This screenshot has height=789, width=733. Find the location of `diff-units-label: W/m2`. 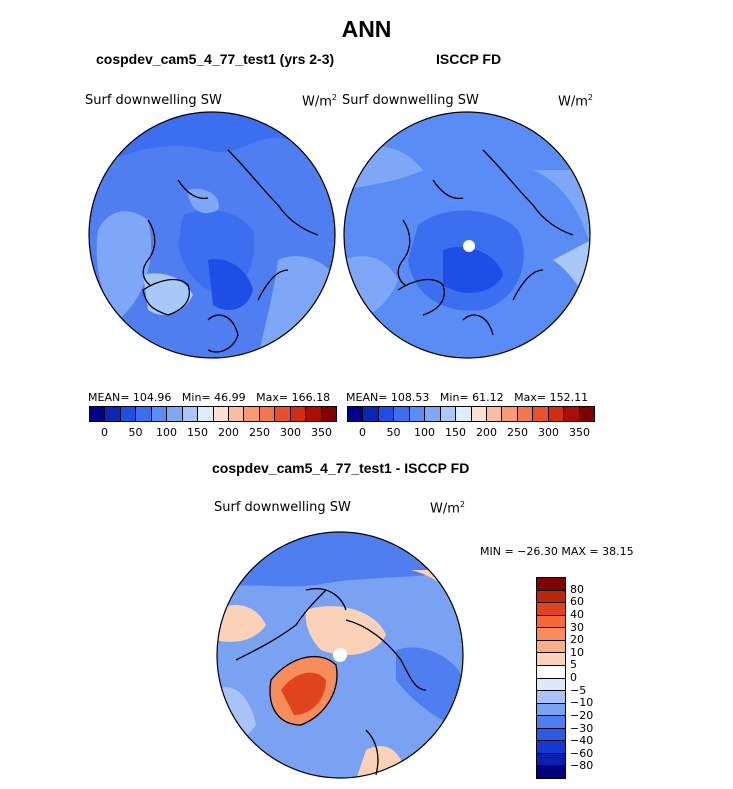

diff-units-label: W/m2 is located at coordinates (447, 508).